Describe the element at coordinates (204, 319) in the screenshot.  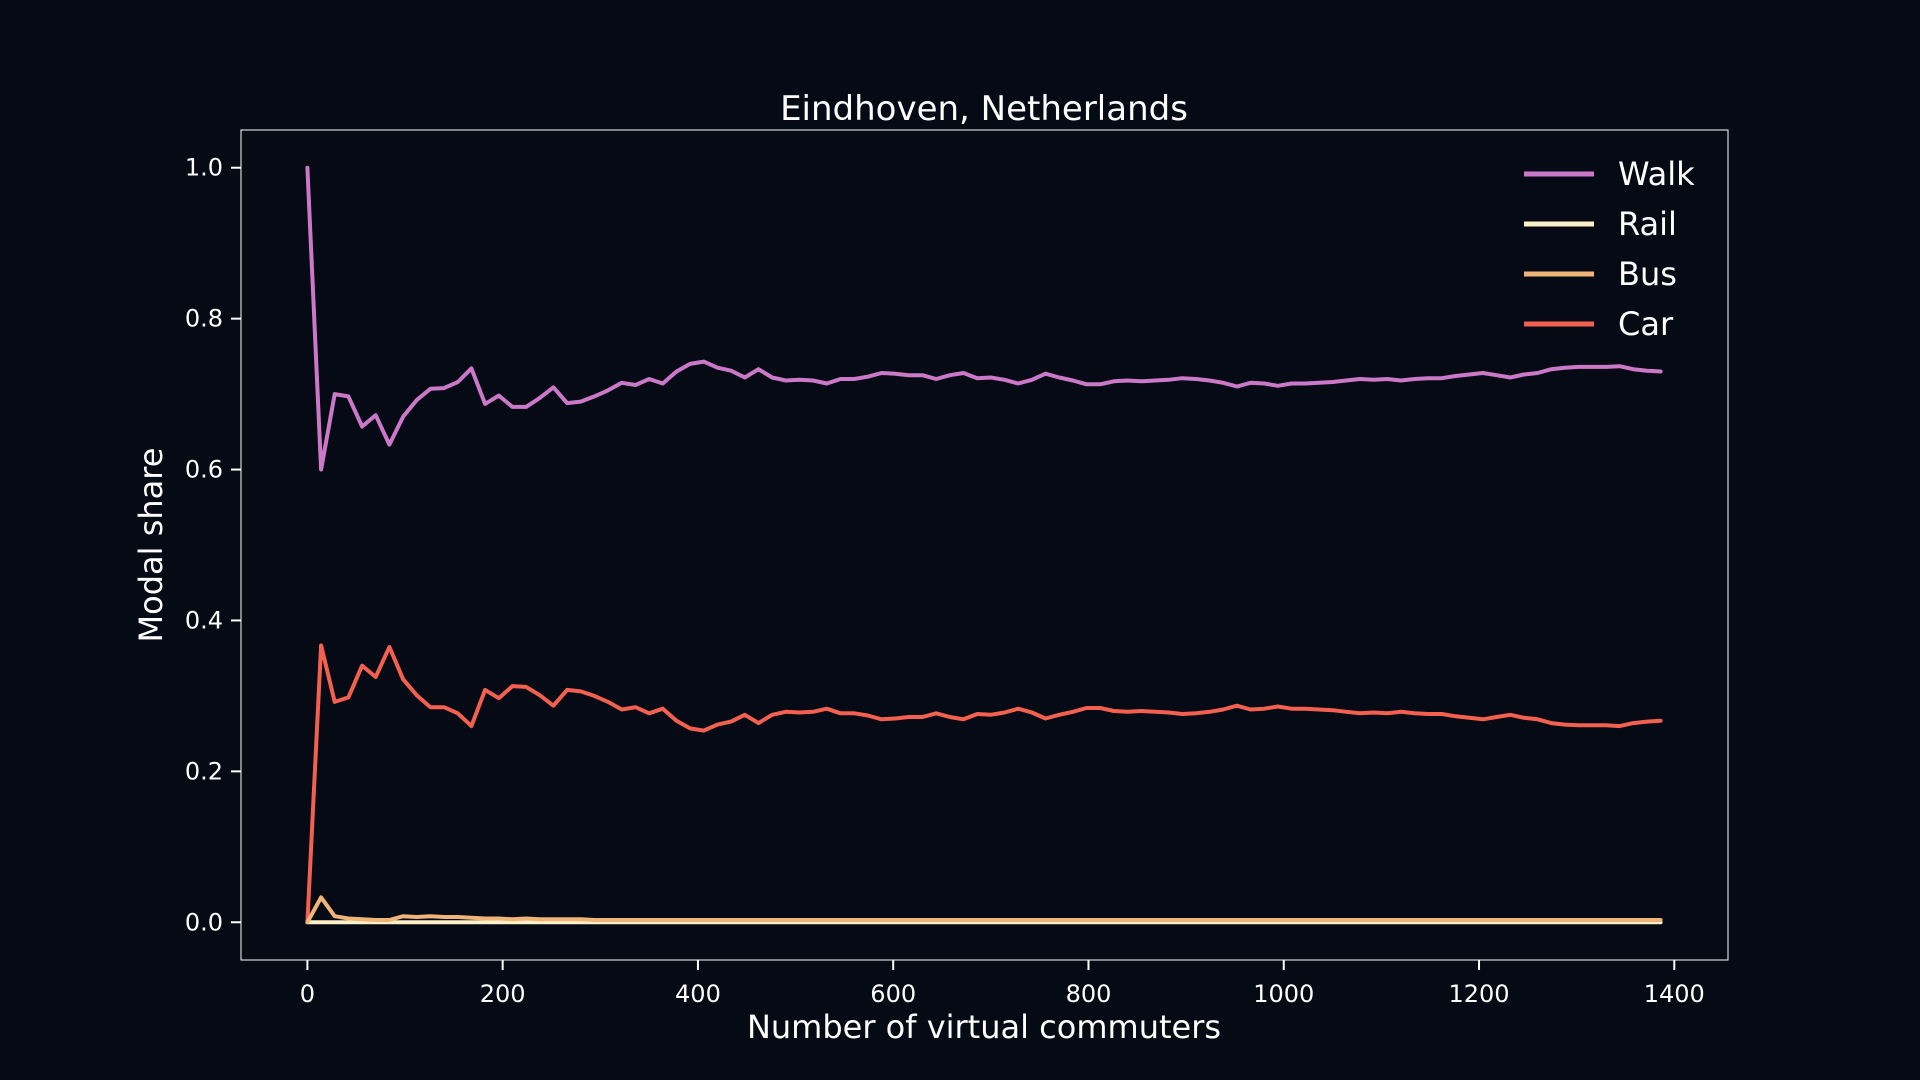
I see `y-tick-label: 0.8` at that location.